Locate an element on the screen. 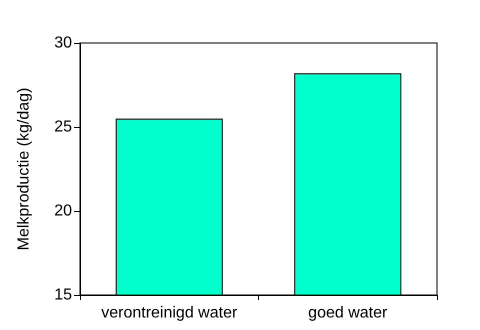  y-tick-label: 30 is located at coordinates (63, 43).